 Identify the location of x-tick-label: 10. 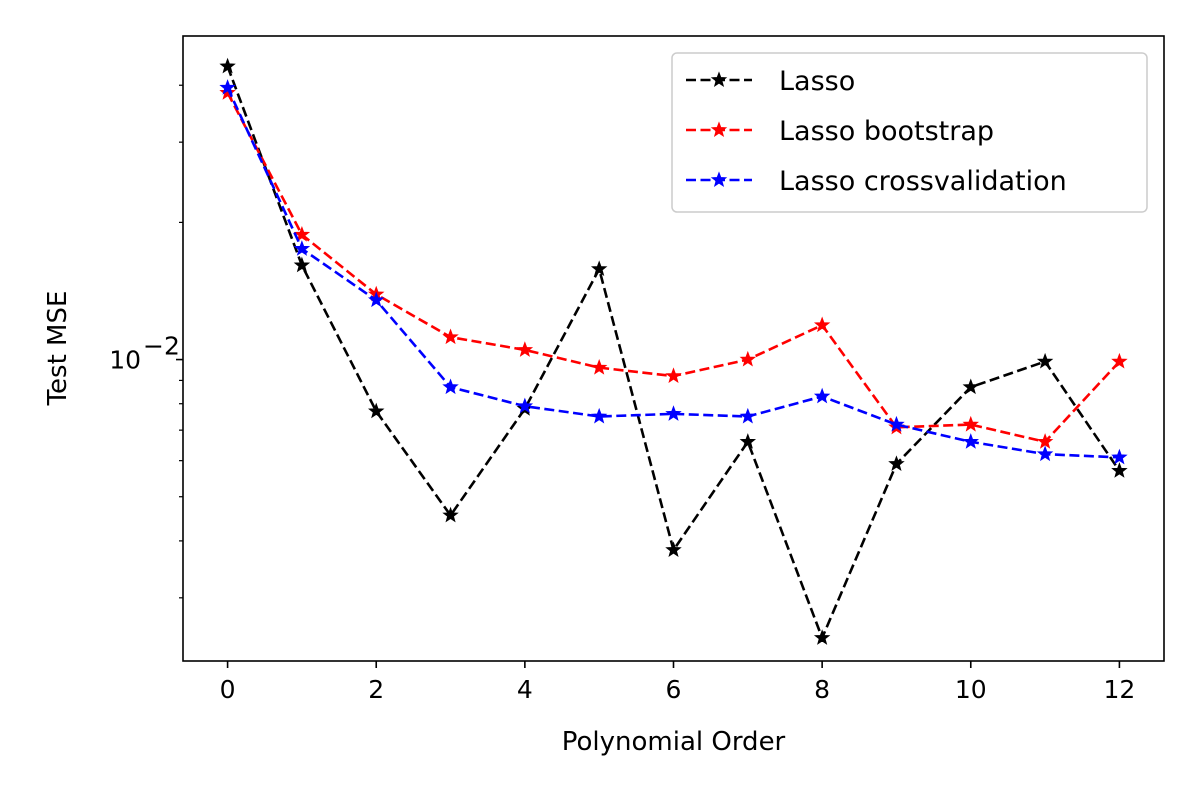
(971, 689).